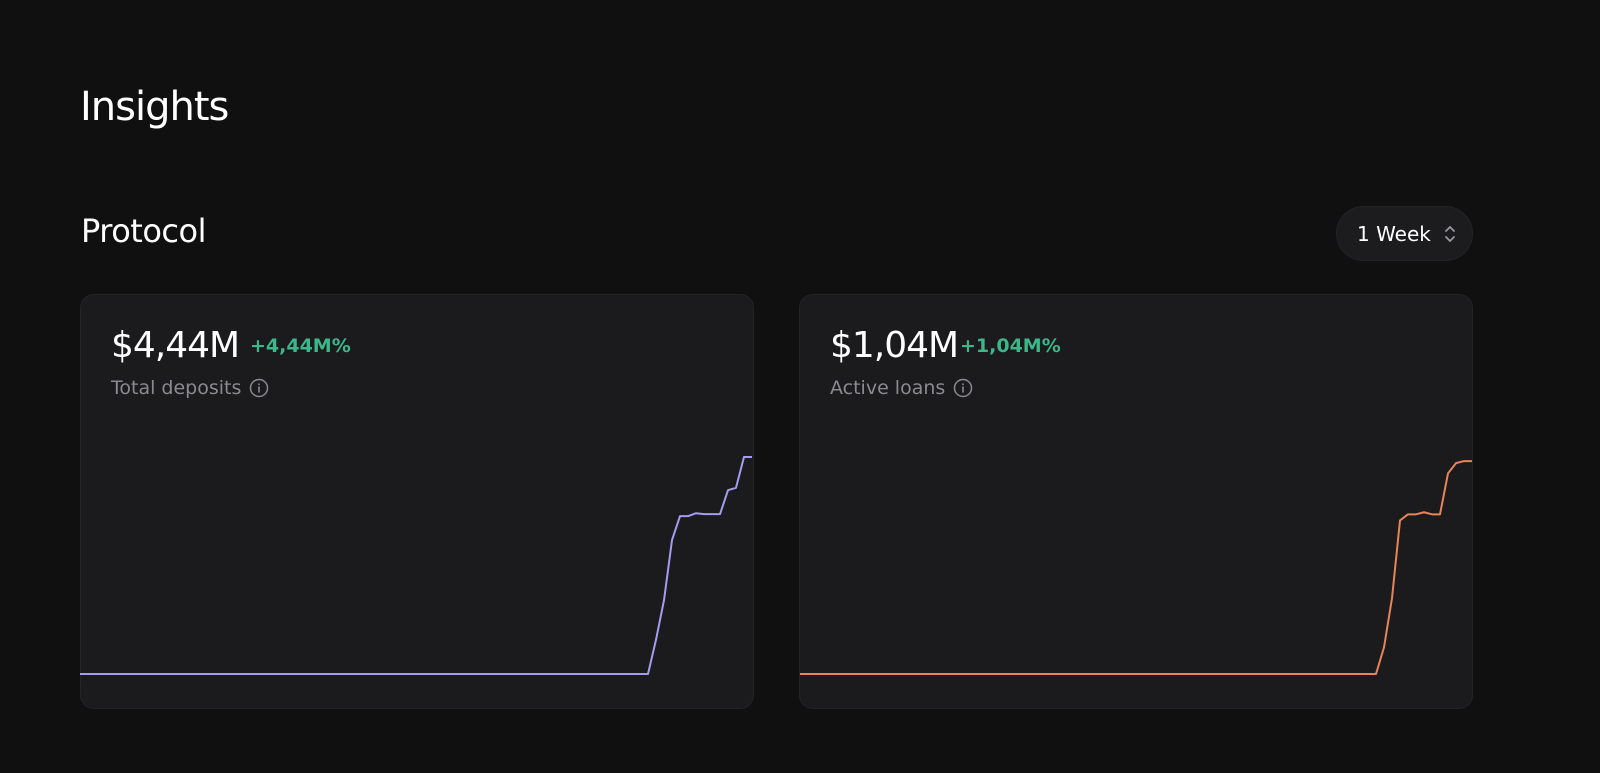  I want to click on metric-change: +4,44M%, so click(300, 346).